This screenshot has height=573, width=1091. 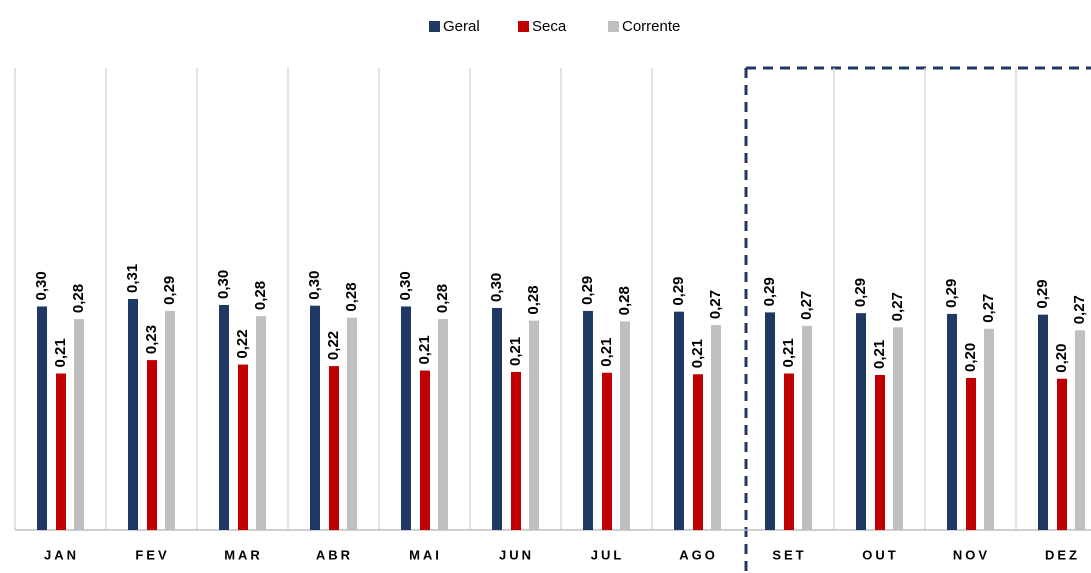 I want to click on x-tick-label: DEZ, so click(x=1062, y=554).